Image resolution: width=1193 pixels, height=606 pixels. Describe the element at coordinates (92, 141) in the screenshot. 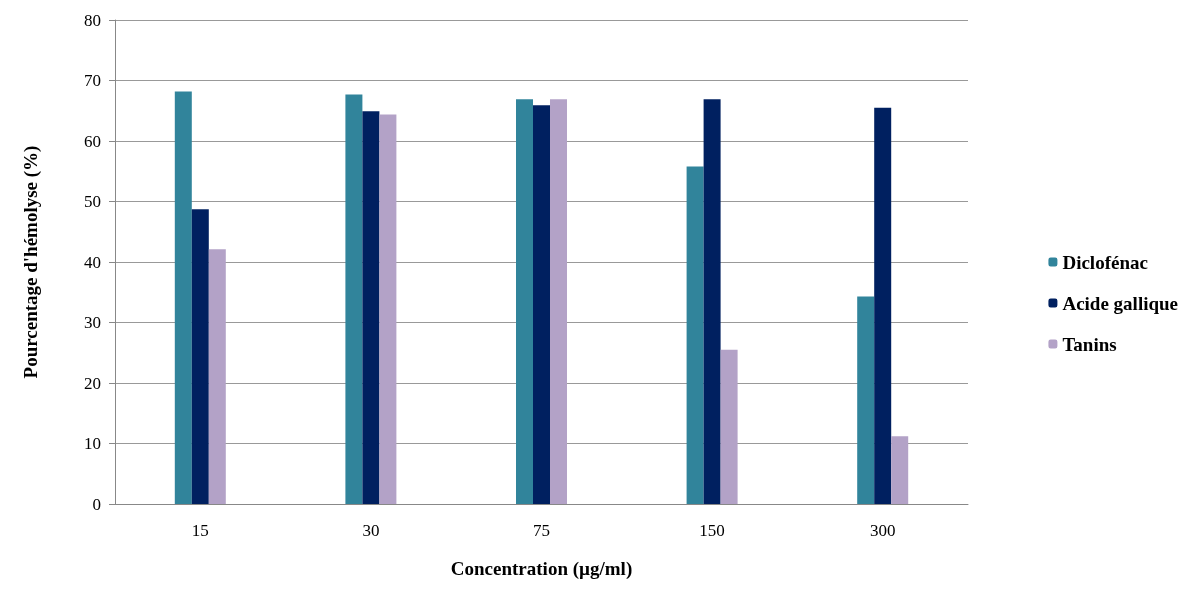

I see `y-tick-label: 60` at that location.